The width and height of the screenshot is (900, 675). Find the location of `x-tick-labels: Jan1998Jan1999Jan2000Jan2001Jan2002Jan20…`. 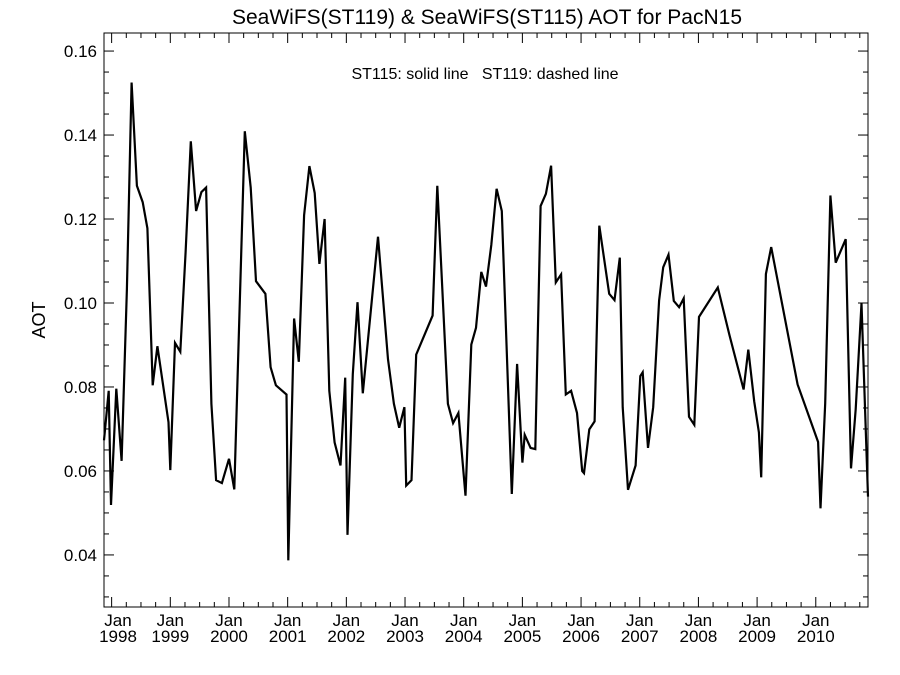

x-tick-labels: Jan1998Jan1999Jan2000Jan2001Jan2002Jan20… is located at coordinates (467, 628).